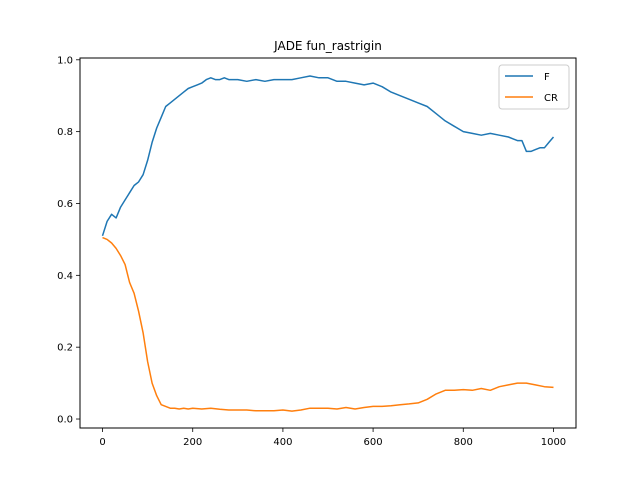  I want to click on legend: F CR, so click(534, 87).